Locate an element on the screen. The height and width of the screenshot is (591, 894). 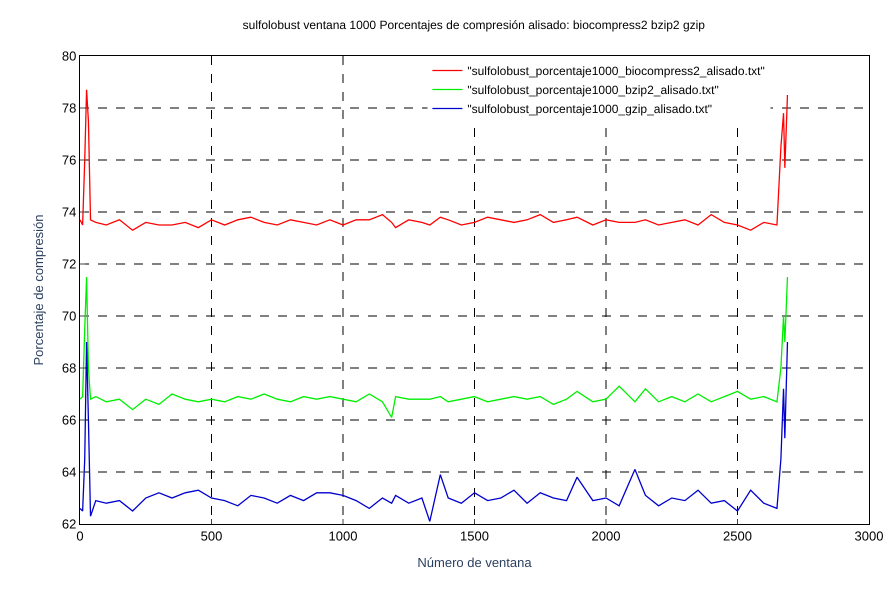
legend-label: "sulfolobust_porcentaje1000_gzip_alisado.txt" is located at coordinates (589, 109).